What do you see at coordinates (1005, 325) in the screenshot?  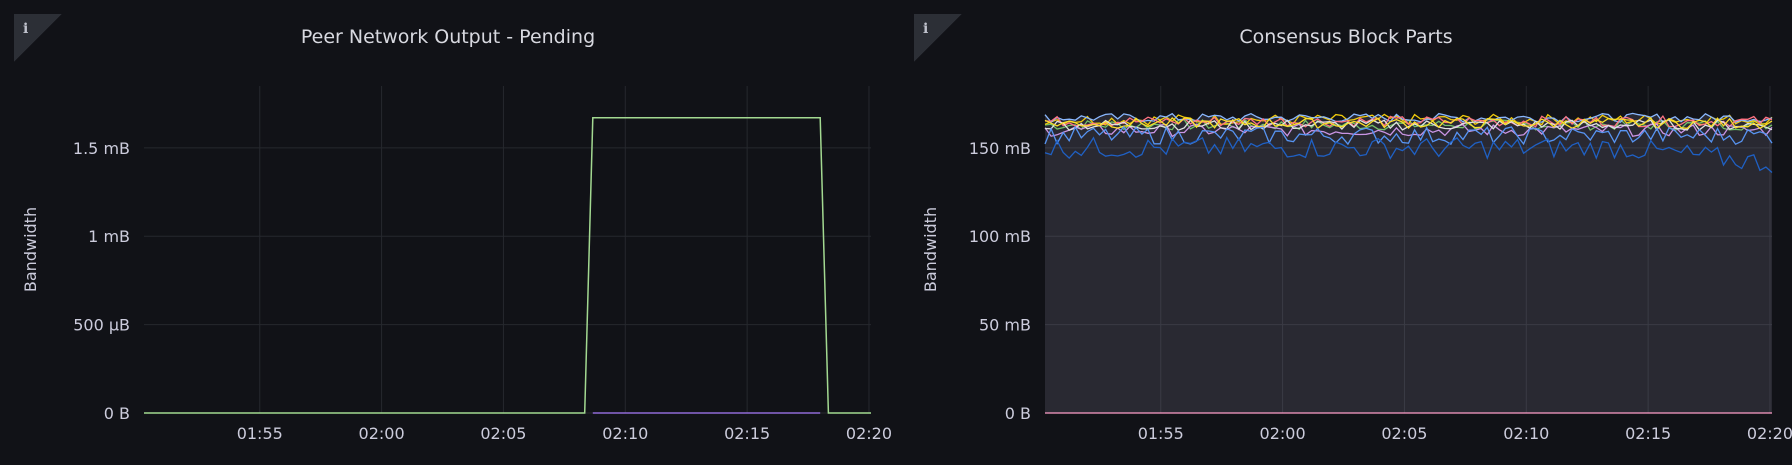 I see `y-tick-label: 50 mB` at bounding box center [1005, 325].